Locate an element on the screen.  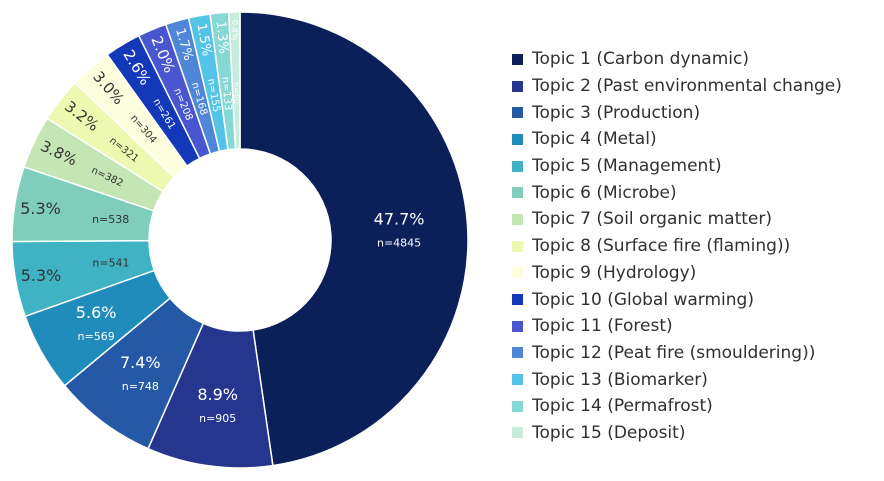
legend-label: Topic 14 (Permafrost) is located at coordinates (622, 406).